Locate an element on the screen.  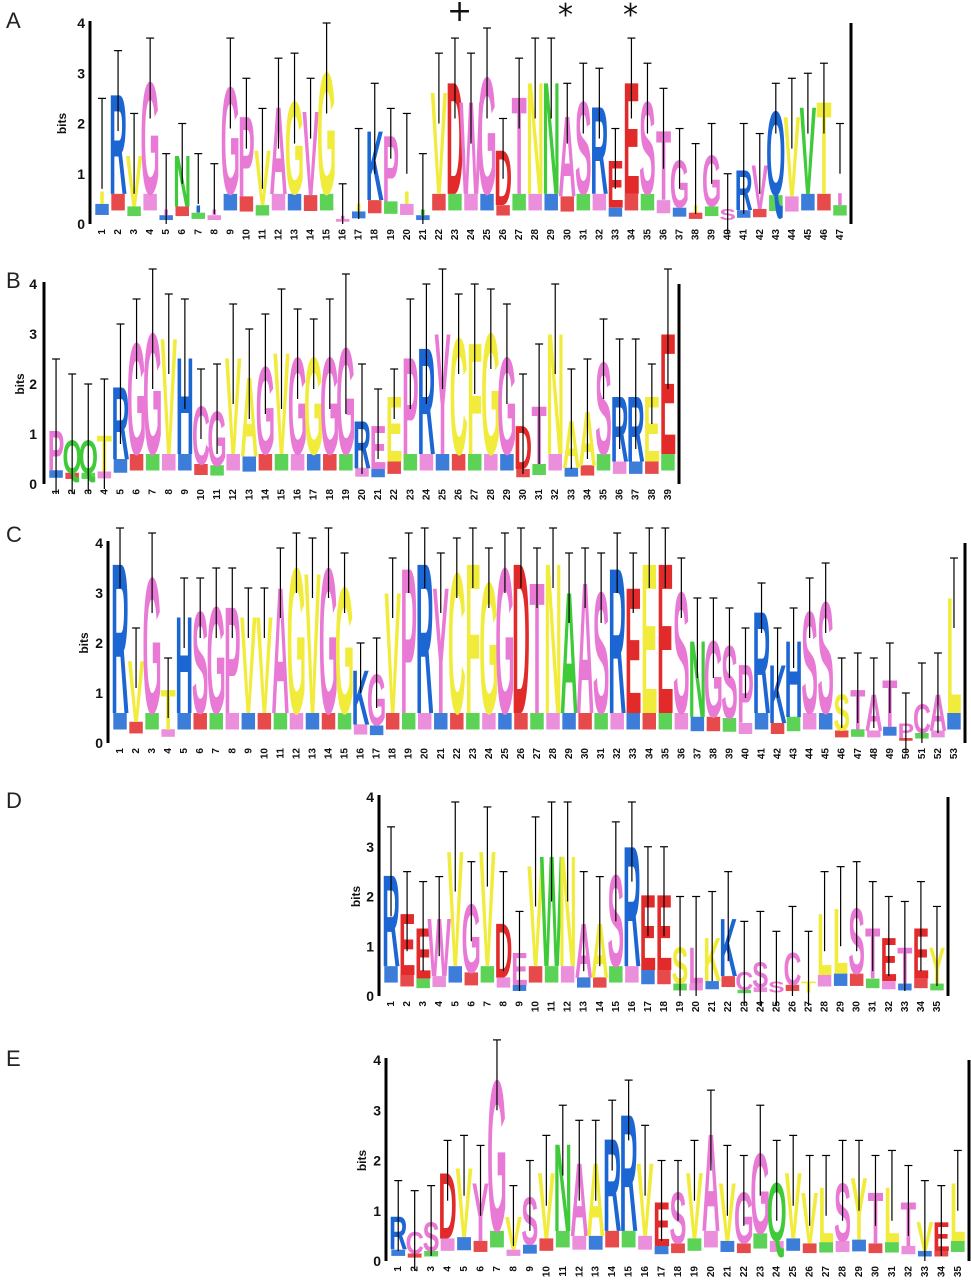
logo-letter: E is located at coordinates (631, 139).